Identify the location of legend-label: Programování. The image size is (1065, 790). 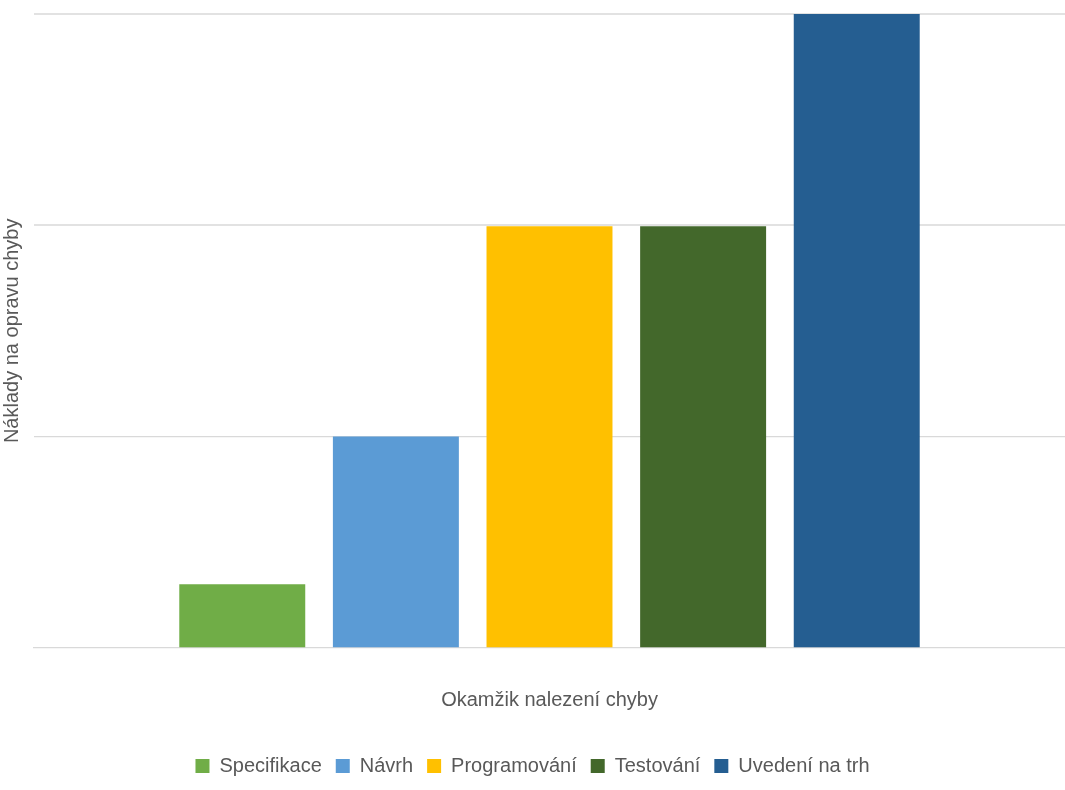
(514, 764).